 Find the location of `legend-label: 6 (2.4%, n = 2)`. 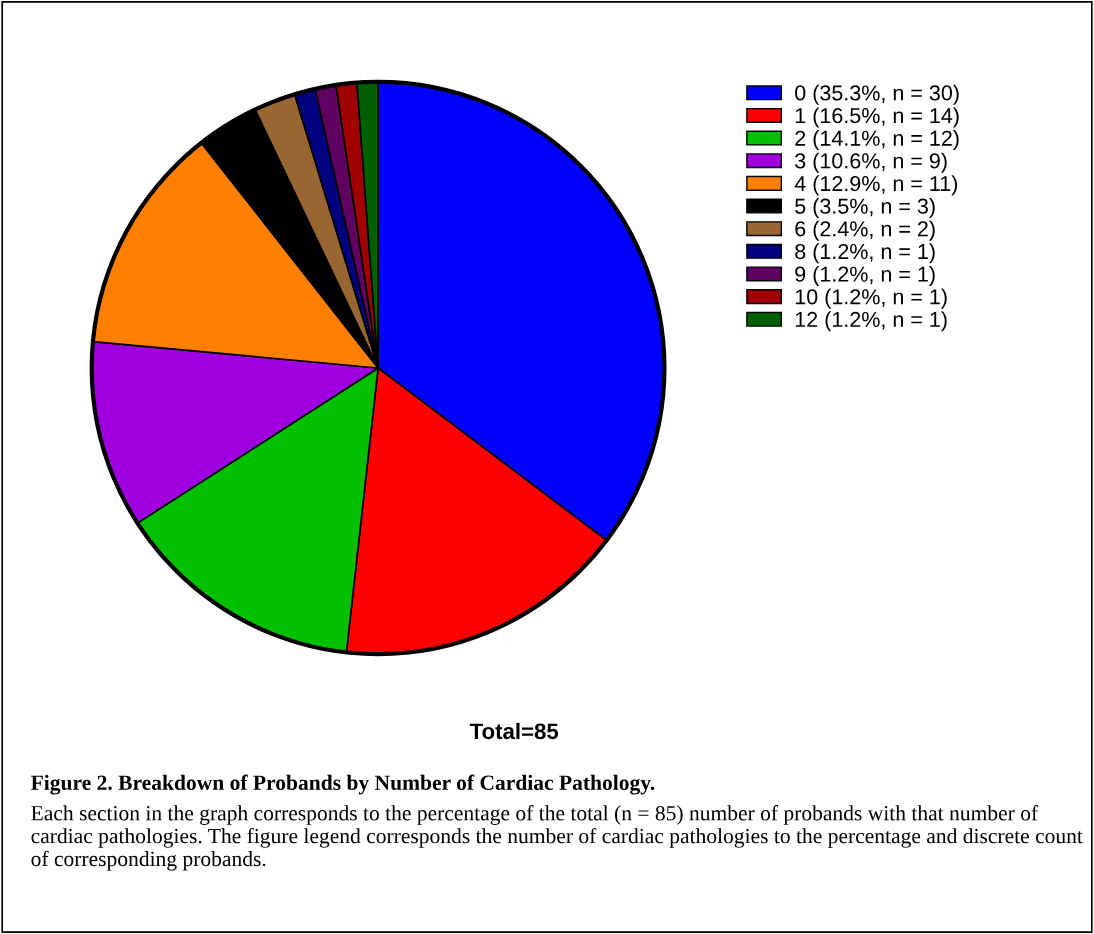

legend-label: 6 (2.4%, n = 2) is located at coordinates (865, 230).